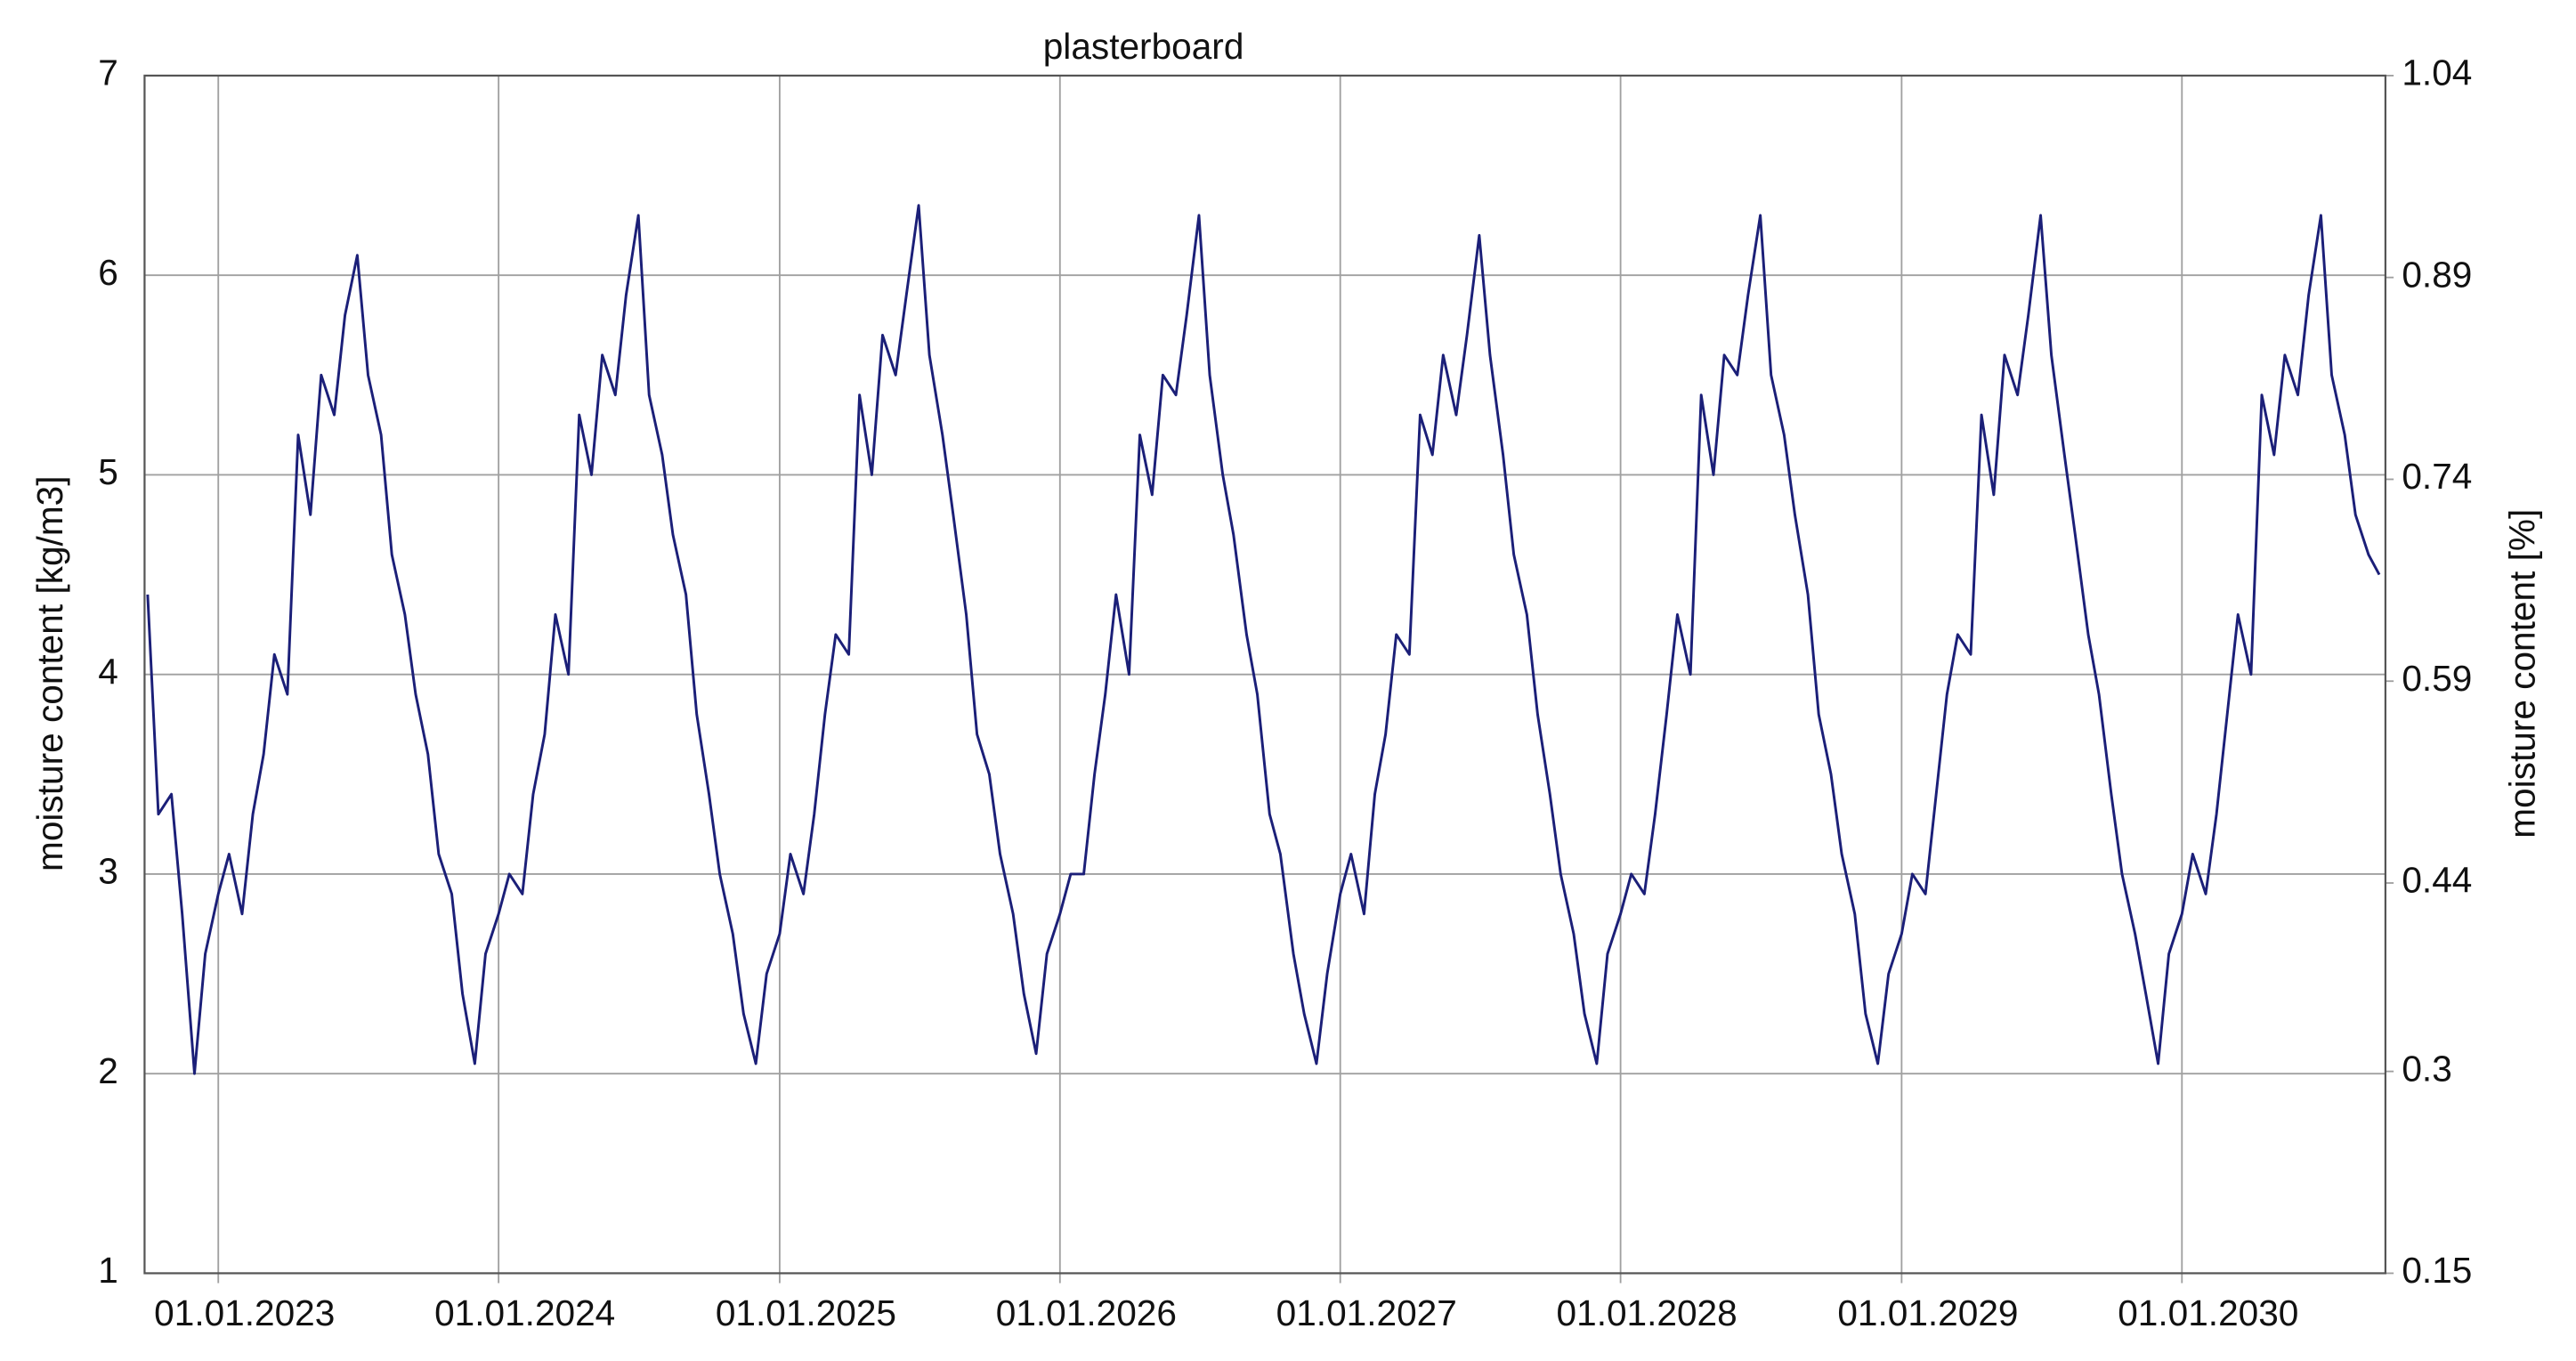  I want to click on y-tick-label: 1, so click(108, 1270).